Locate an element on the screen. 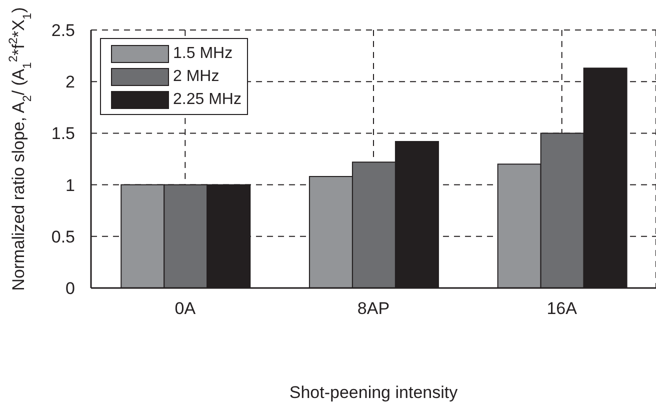  legend-label: 1.5 MHz is located at coordinates (203, 53).